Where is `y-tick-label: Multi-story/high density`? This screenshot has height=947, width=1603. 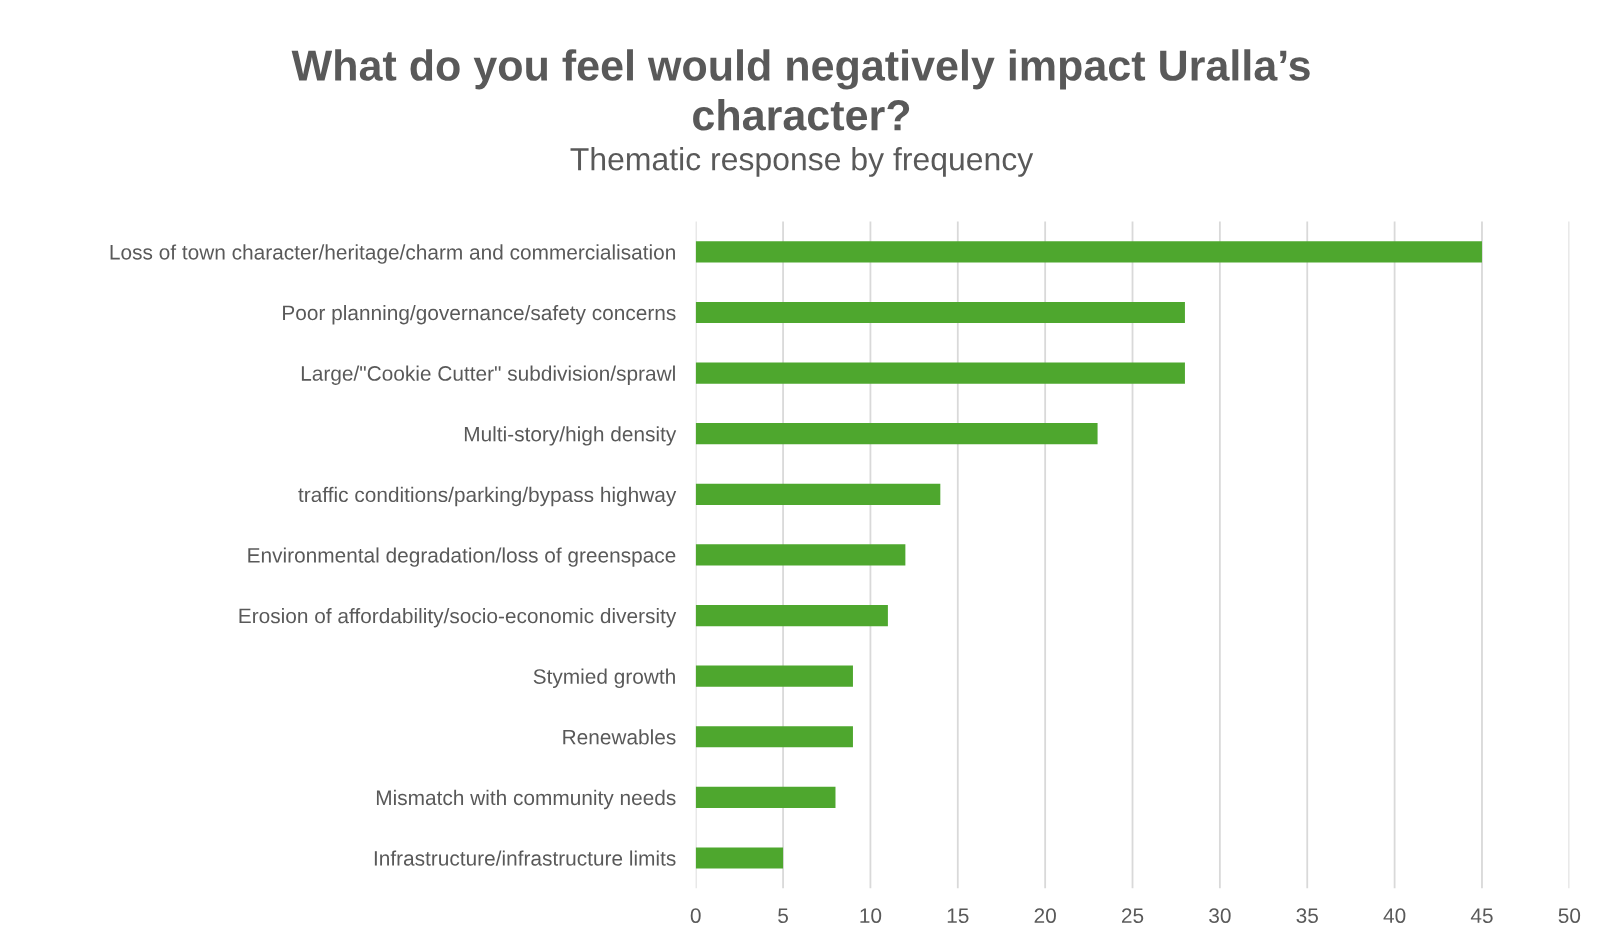 y-tick-label: Multi-story/high density is located at coordinates (570, 436).